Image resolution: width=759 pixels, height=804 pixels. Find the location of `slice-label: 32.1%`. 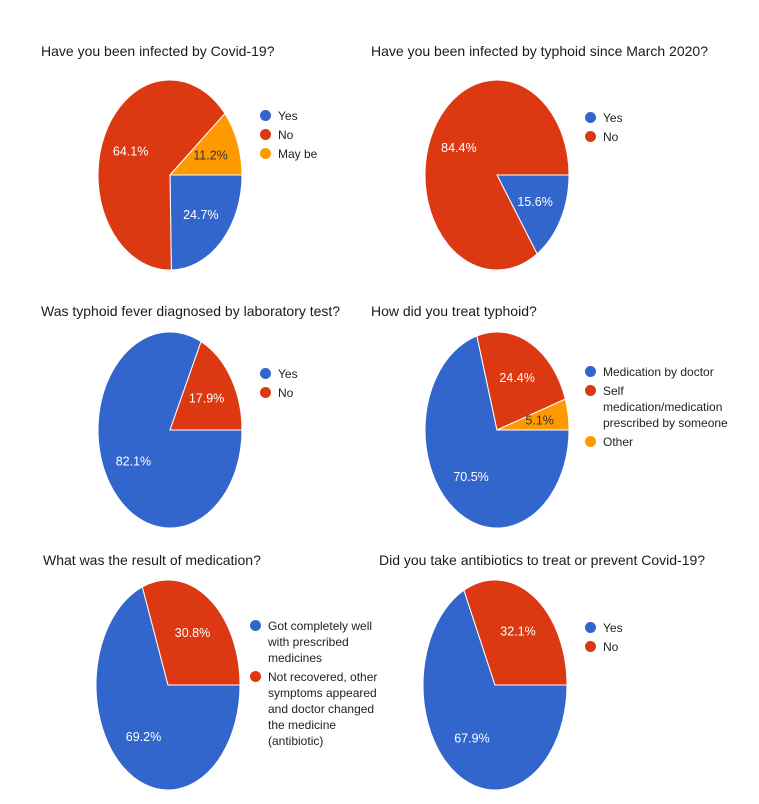

slice-label: 32.1% is located at coordinates (517, 632).